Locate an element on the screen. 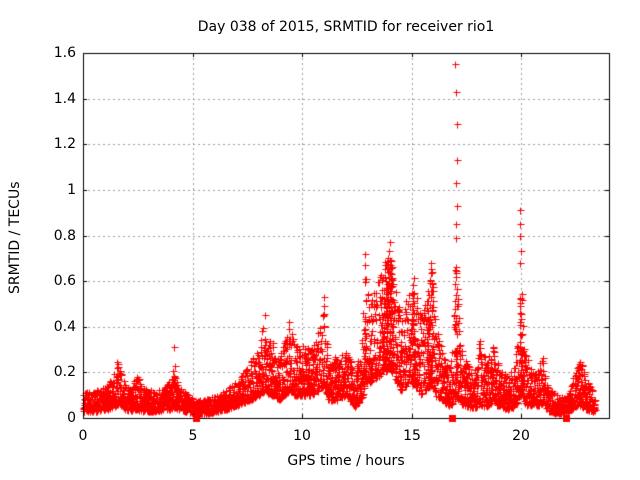 The width and height of the screenshot is (640, 480). y-tick-label: 0 is located at coordinates (71, 418).